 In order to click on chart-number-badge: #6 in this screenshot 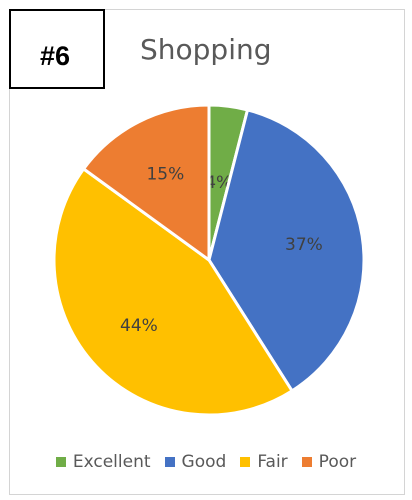, I will do `click(57, 49)`.